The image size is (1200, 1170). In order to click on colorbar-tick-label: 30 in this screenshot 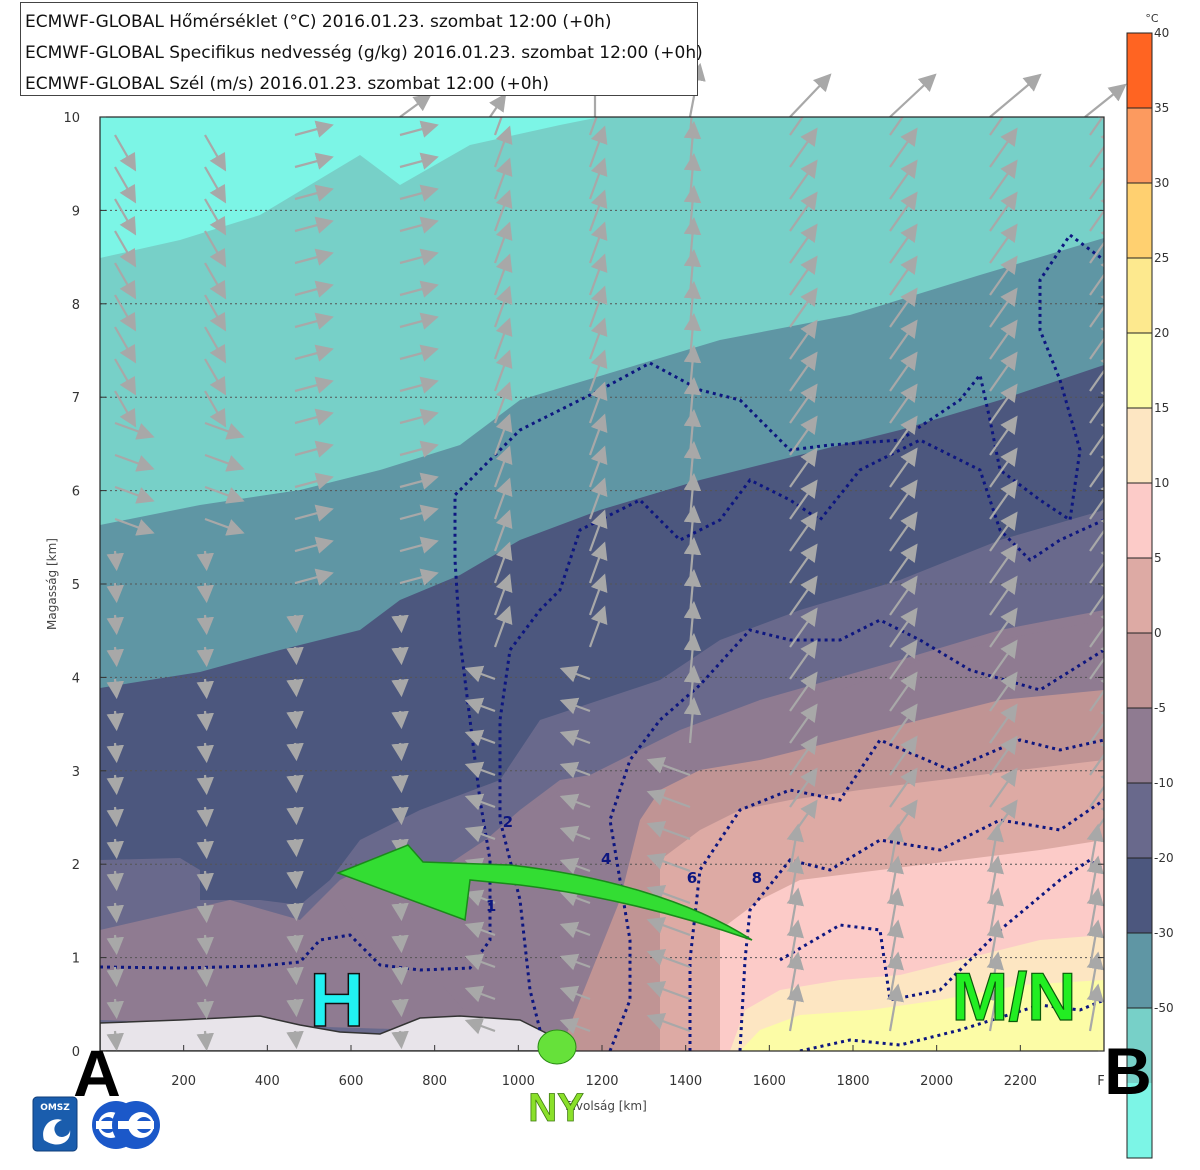, I will do `click(1161, 183)`.